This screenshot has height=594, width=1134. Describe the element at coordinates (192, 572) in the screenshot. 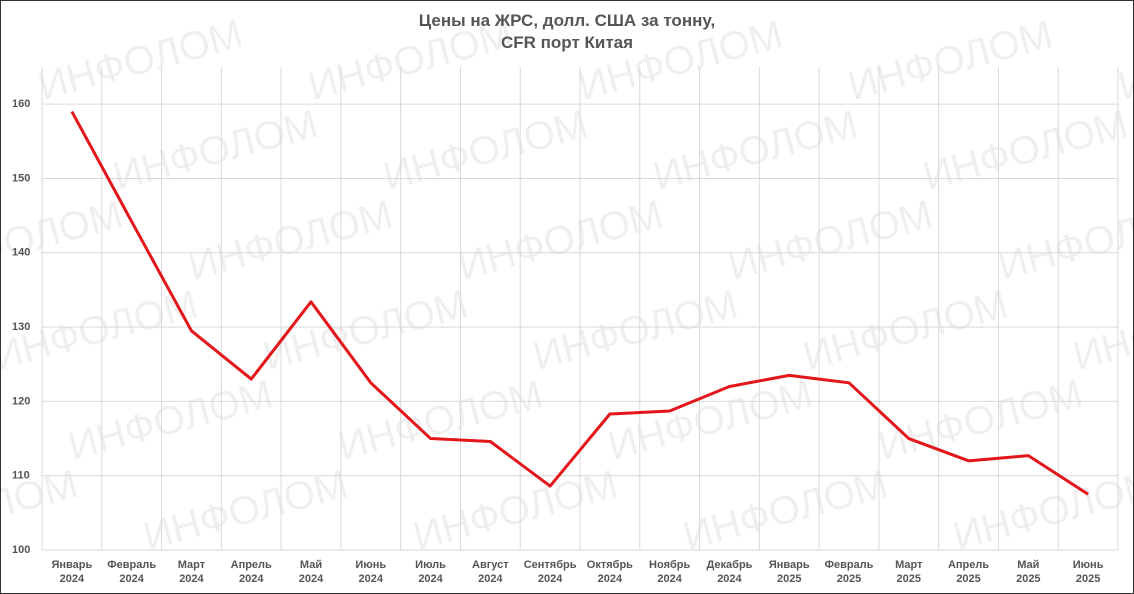

I see `x-tick-label: Март 2024` at that location.